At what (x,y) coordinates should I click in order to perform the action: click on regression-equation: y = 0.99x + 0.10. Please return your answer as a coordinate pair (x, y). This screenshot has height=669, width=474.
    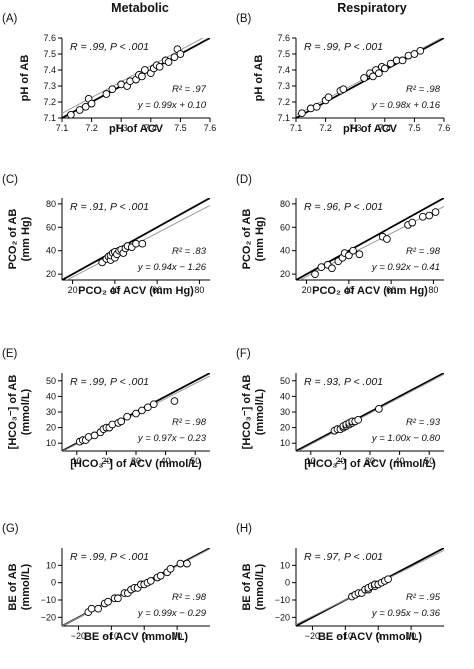
    Looking at the image, I should click on (172, 105).